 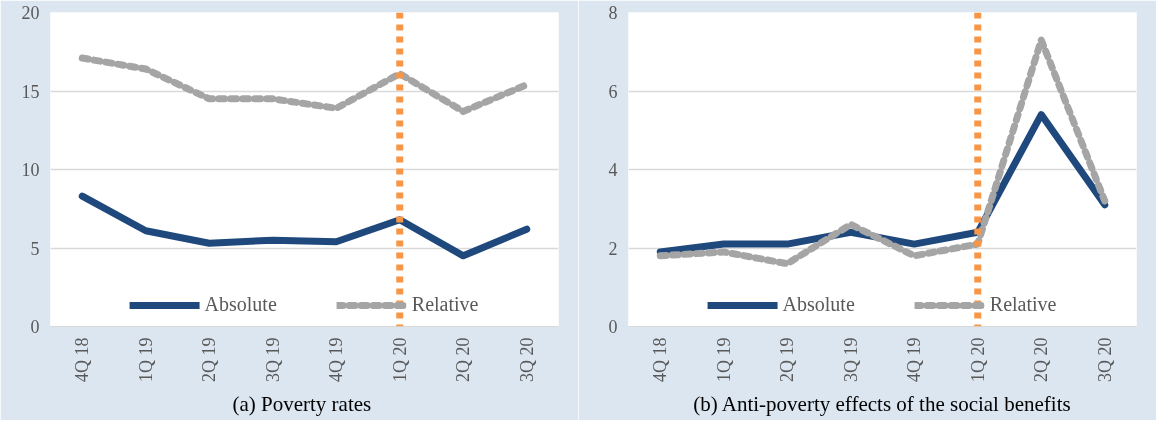 I want to click on y-tick-label: 15, so click(x=30, y=91).